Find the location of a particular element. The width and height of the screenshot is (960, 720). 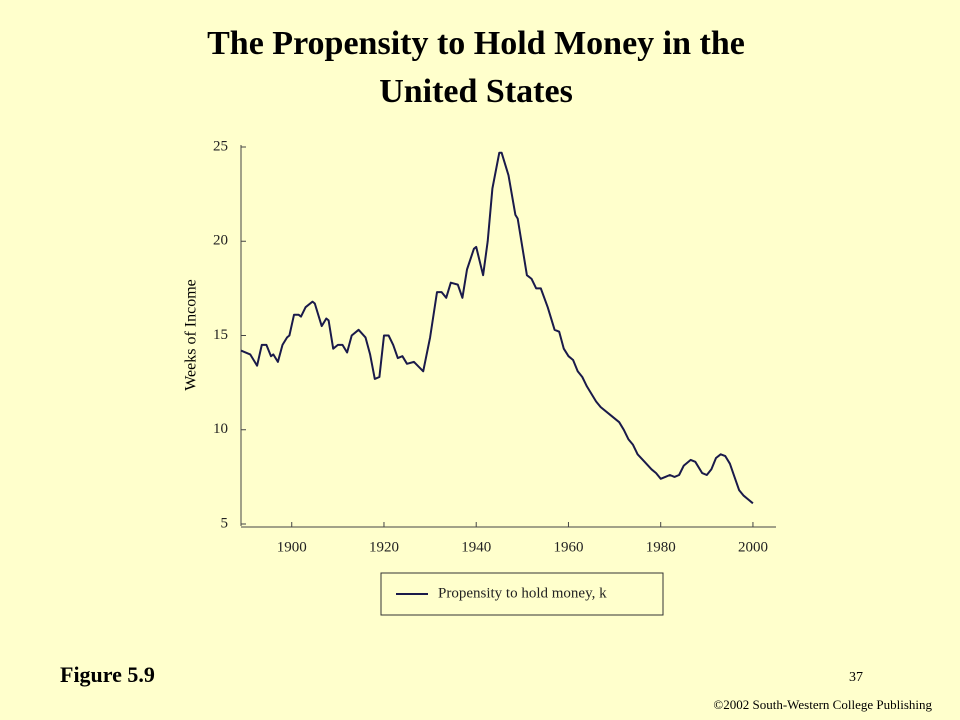

x-tick-label: 1980 is located at coordinates (661, 547).